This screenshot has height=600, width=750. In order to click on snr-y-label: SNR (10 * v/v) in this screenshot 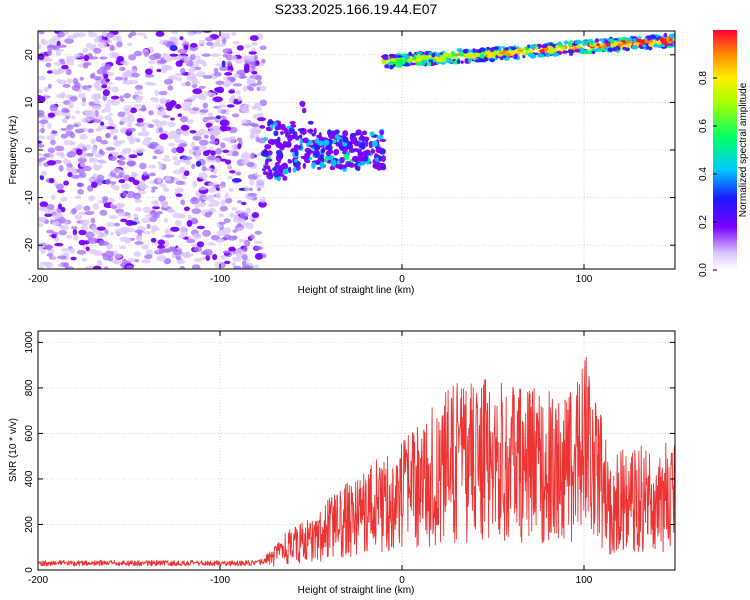, I will do `click(13, 450)`.